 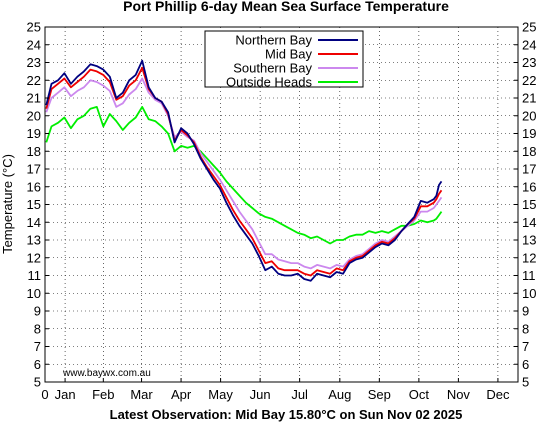 What do you see at coordinates (529, 133) in the screenshot?
I see `y-tick-label-right: 19` at bounding box center [529, 133].